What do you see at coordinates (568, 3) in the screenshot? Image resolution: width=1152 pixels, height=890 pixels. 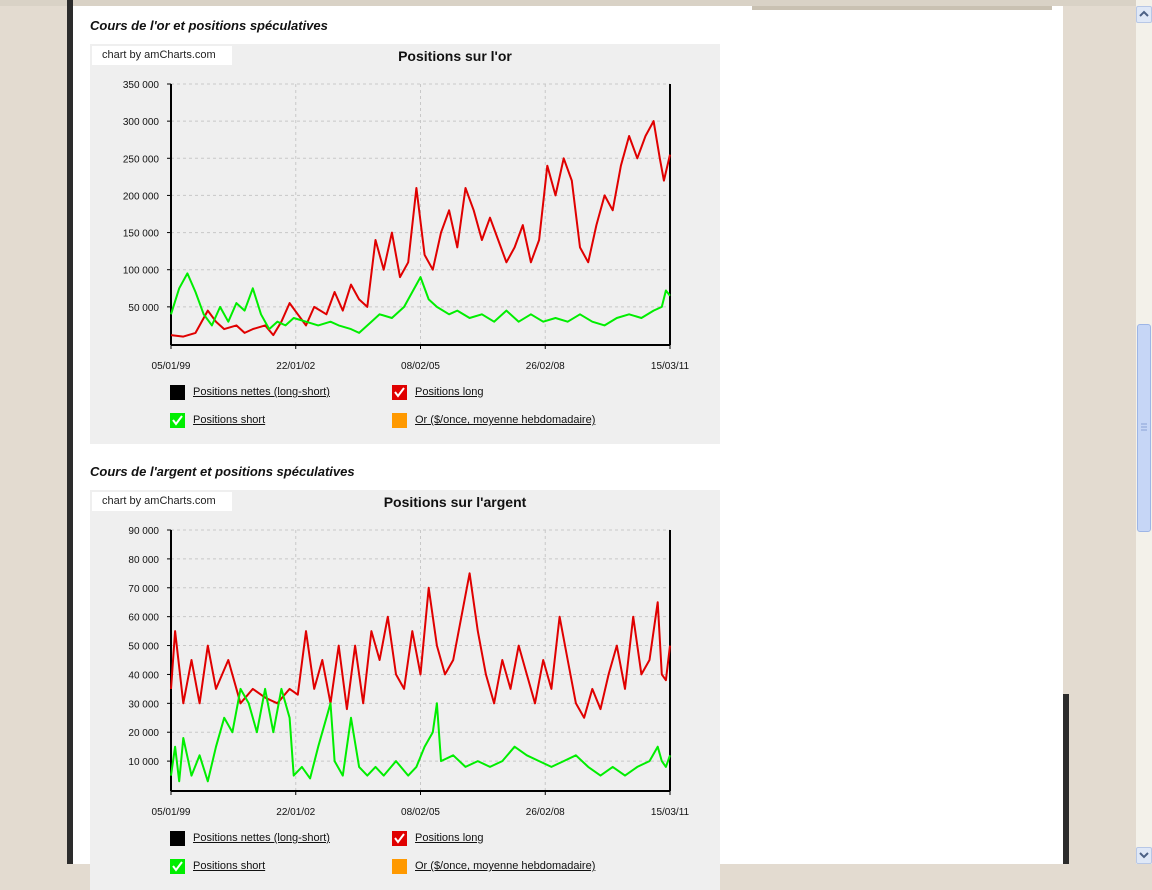 I see `browser-top-edge` at bounding box center [568, 3].